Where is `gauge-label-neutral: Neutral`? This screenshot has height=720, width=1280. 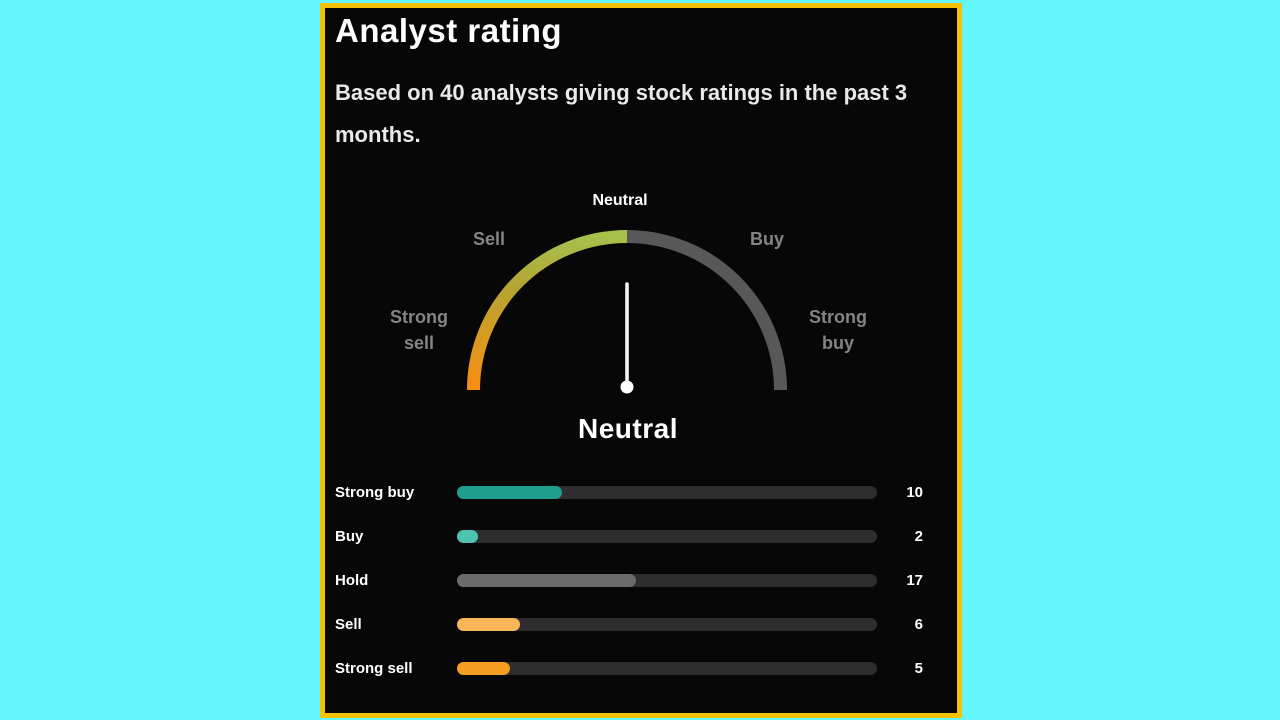 gauge-label-neutral: Neutral is located at coordinates (620, 200).